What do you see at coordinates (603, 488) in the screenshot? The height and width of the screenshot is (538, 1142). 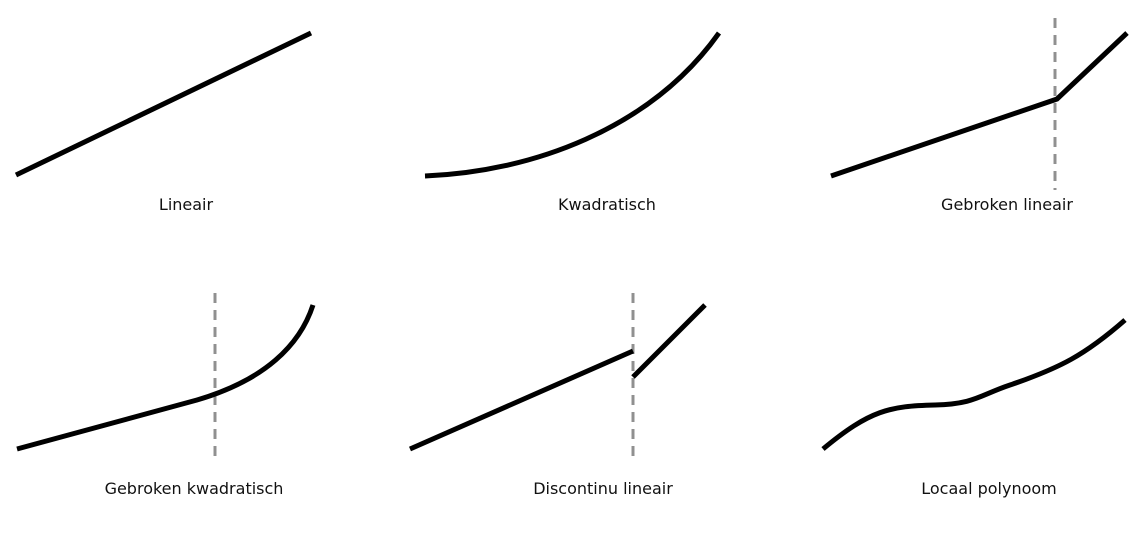 I see `panel-label-discontinuous-linear: Discontinu lineair` at bounding box center [603, 488].